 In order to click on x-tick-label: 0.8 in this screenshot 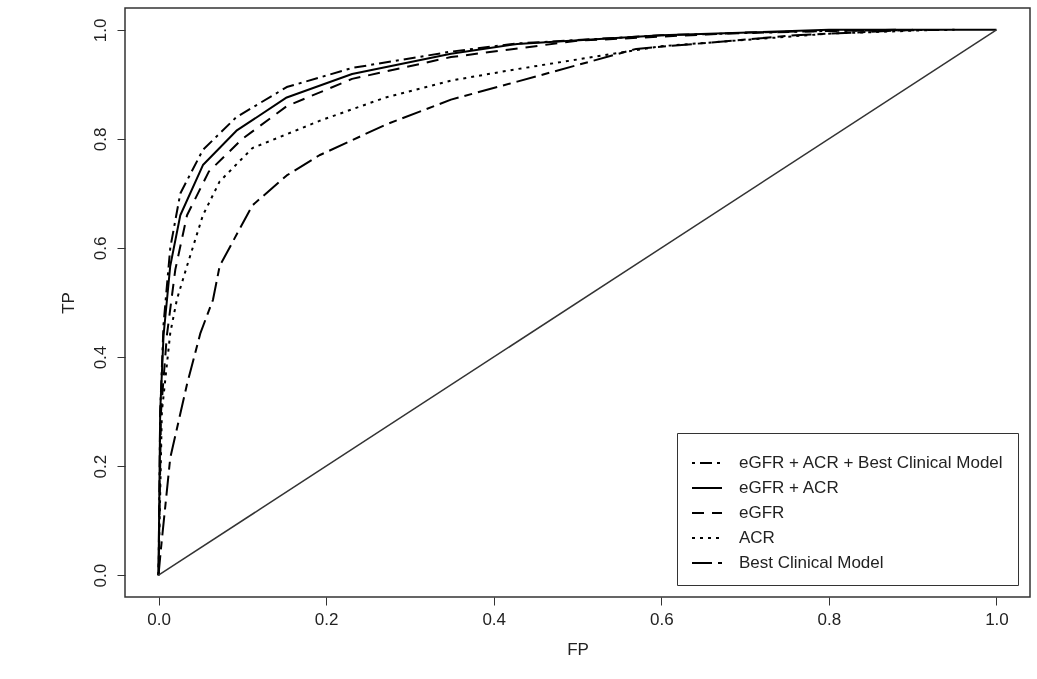, I will do `click(829, 619)`.